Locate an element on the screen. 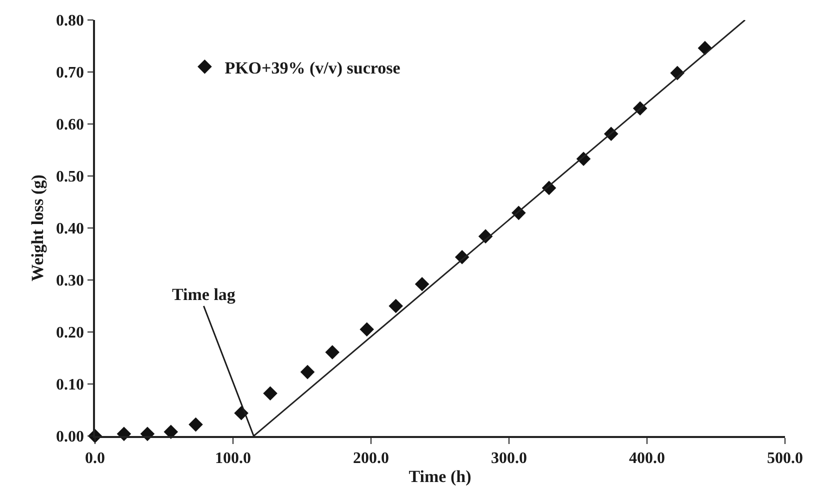 This screenshot has width=815, height=496. x-tick-label: 300.0 is located at coordinates (509, 458).